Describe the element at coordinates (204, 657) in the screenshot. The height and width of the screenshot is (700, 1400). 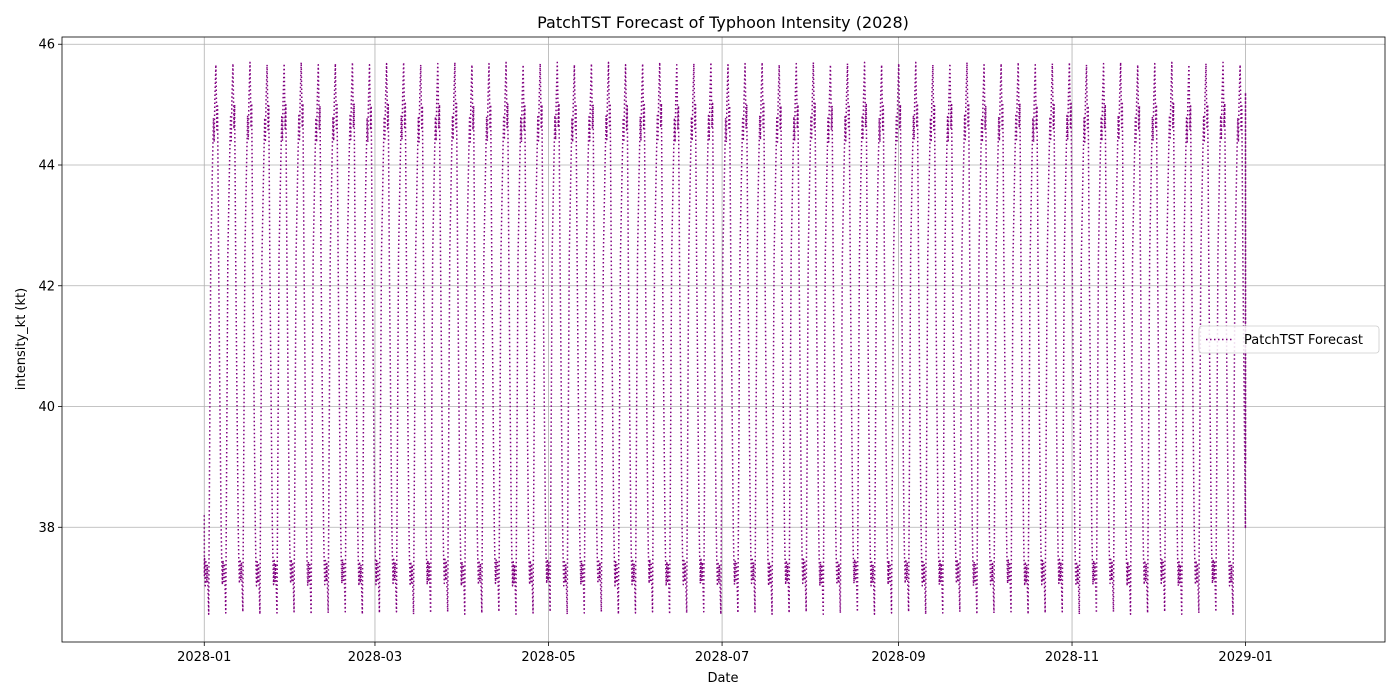
I see `x-tick-label: 2028-01` at that location.